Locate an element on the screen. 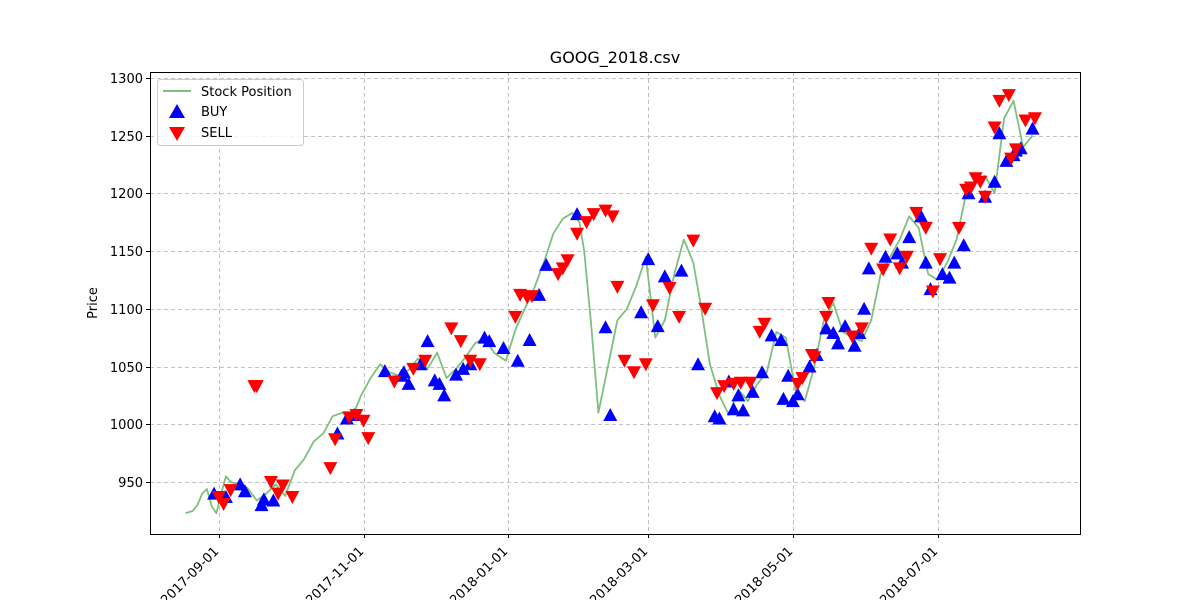 This screenshot has height=600, width=1200. legend-label-sell: SELL is located at coordinates (217, 133).